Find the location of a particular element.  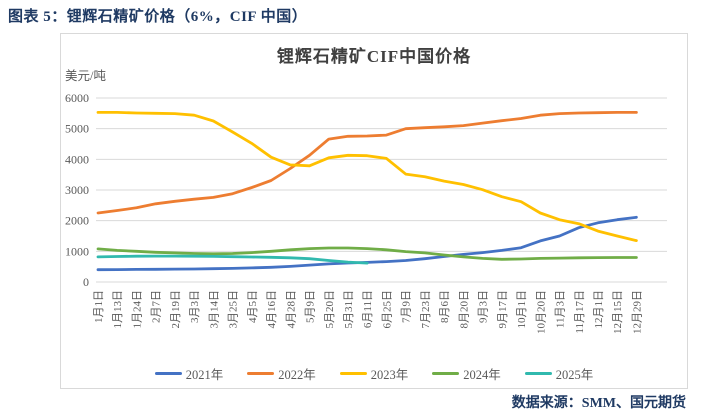

x-tick-label: 4月16日 is located at coordinates (272, 309).